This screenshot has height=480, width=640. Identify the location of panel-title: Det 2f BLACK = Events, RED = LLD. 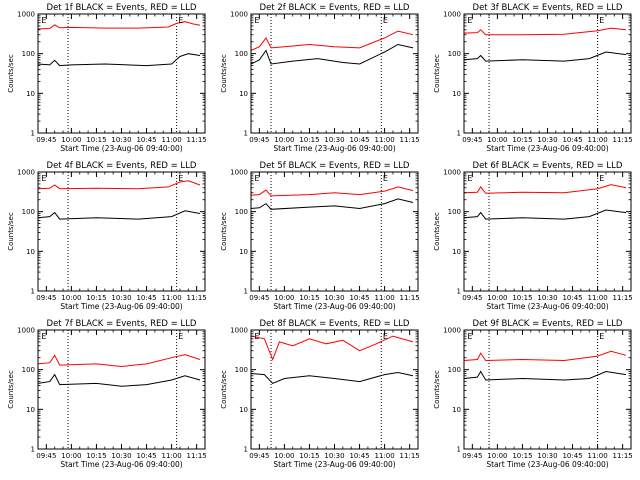
(335, 8).